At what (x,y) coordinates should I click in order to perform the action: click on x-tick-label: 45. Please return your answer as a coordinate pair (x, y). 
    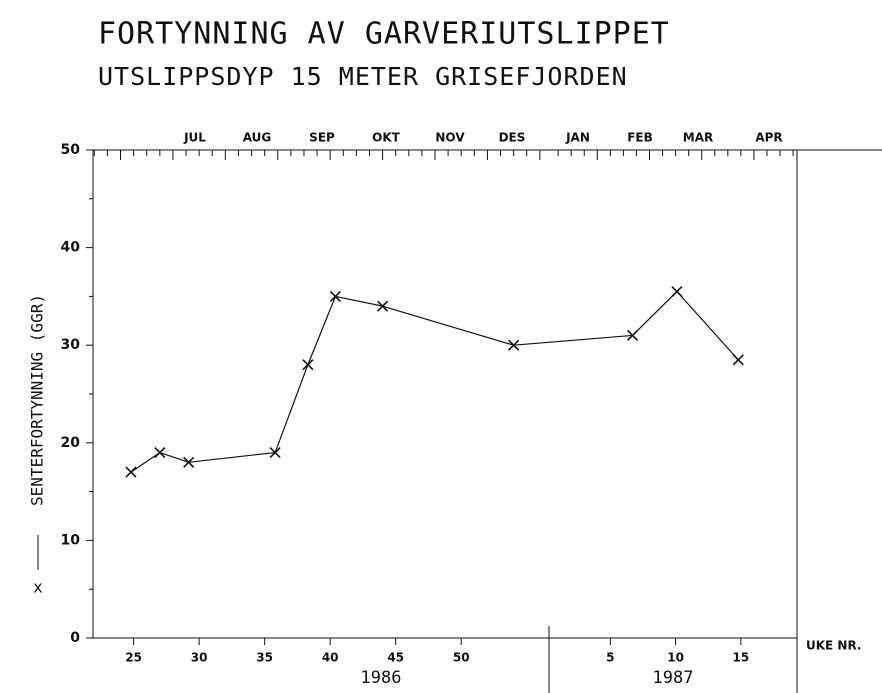
    Looking at the image, I should click on (395, 658).